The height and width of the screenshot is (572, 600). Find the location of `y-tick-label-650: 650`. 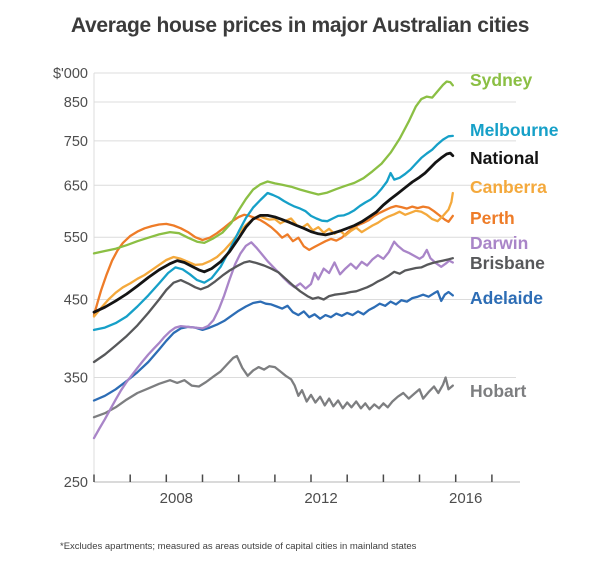

y-tick-label-650: 650 is located at coordinates (76, 186).